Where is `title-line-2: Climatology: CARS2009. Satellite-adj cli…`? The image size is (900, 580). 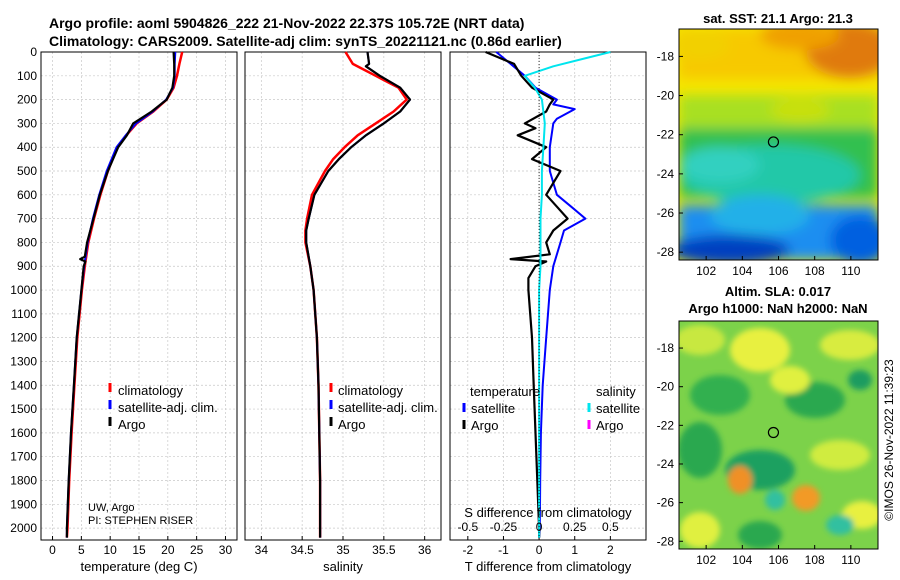
title-line-2: Climatology: CARS2009. Satellite-adj cli… is located at coordinates (305, 41).